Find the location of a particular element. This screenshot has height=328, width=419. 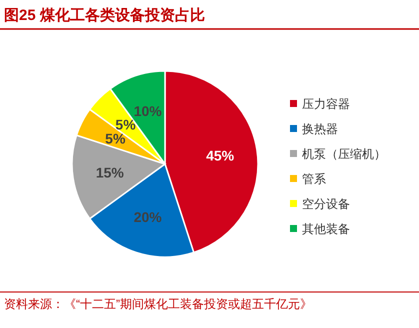

legend-label: 其他装备 is located at coordinates (326, 229).